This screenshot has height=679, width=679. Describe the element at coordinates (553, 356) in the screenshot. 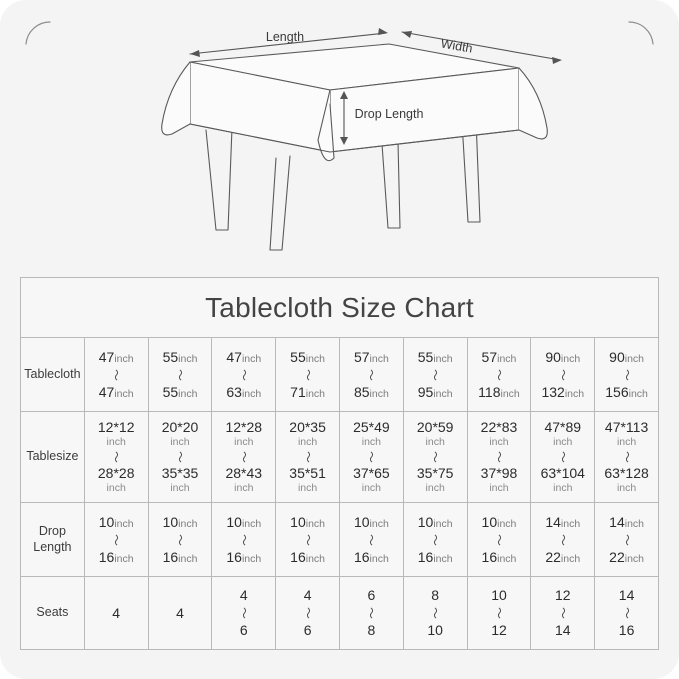

I see `value-min: 90` at that location.